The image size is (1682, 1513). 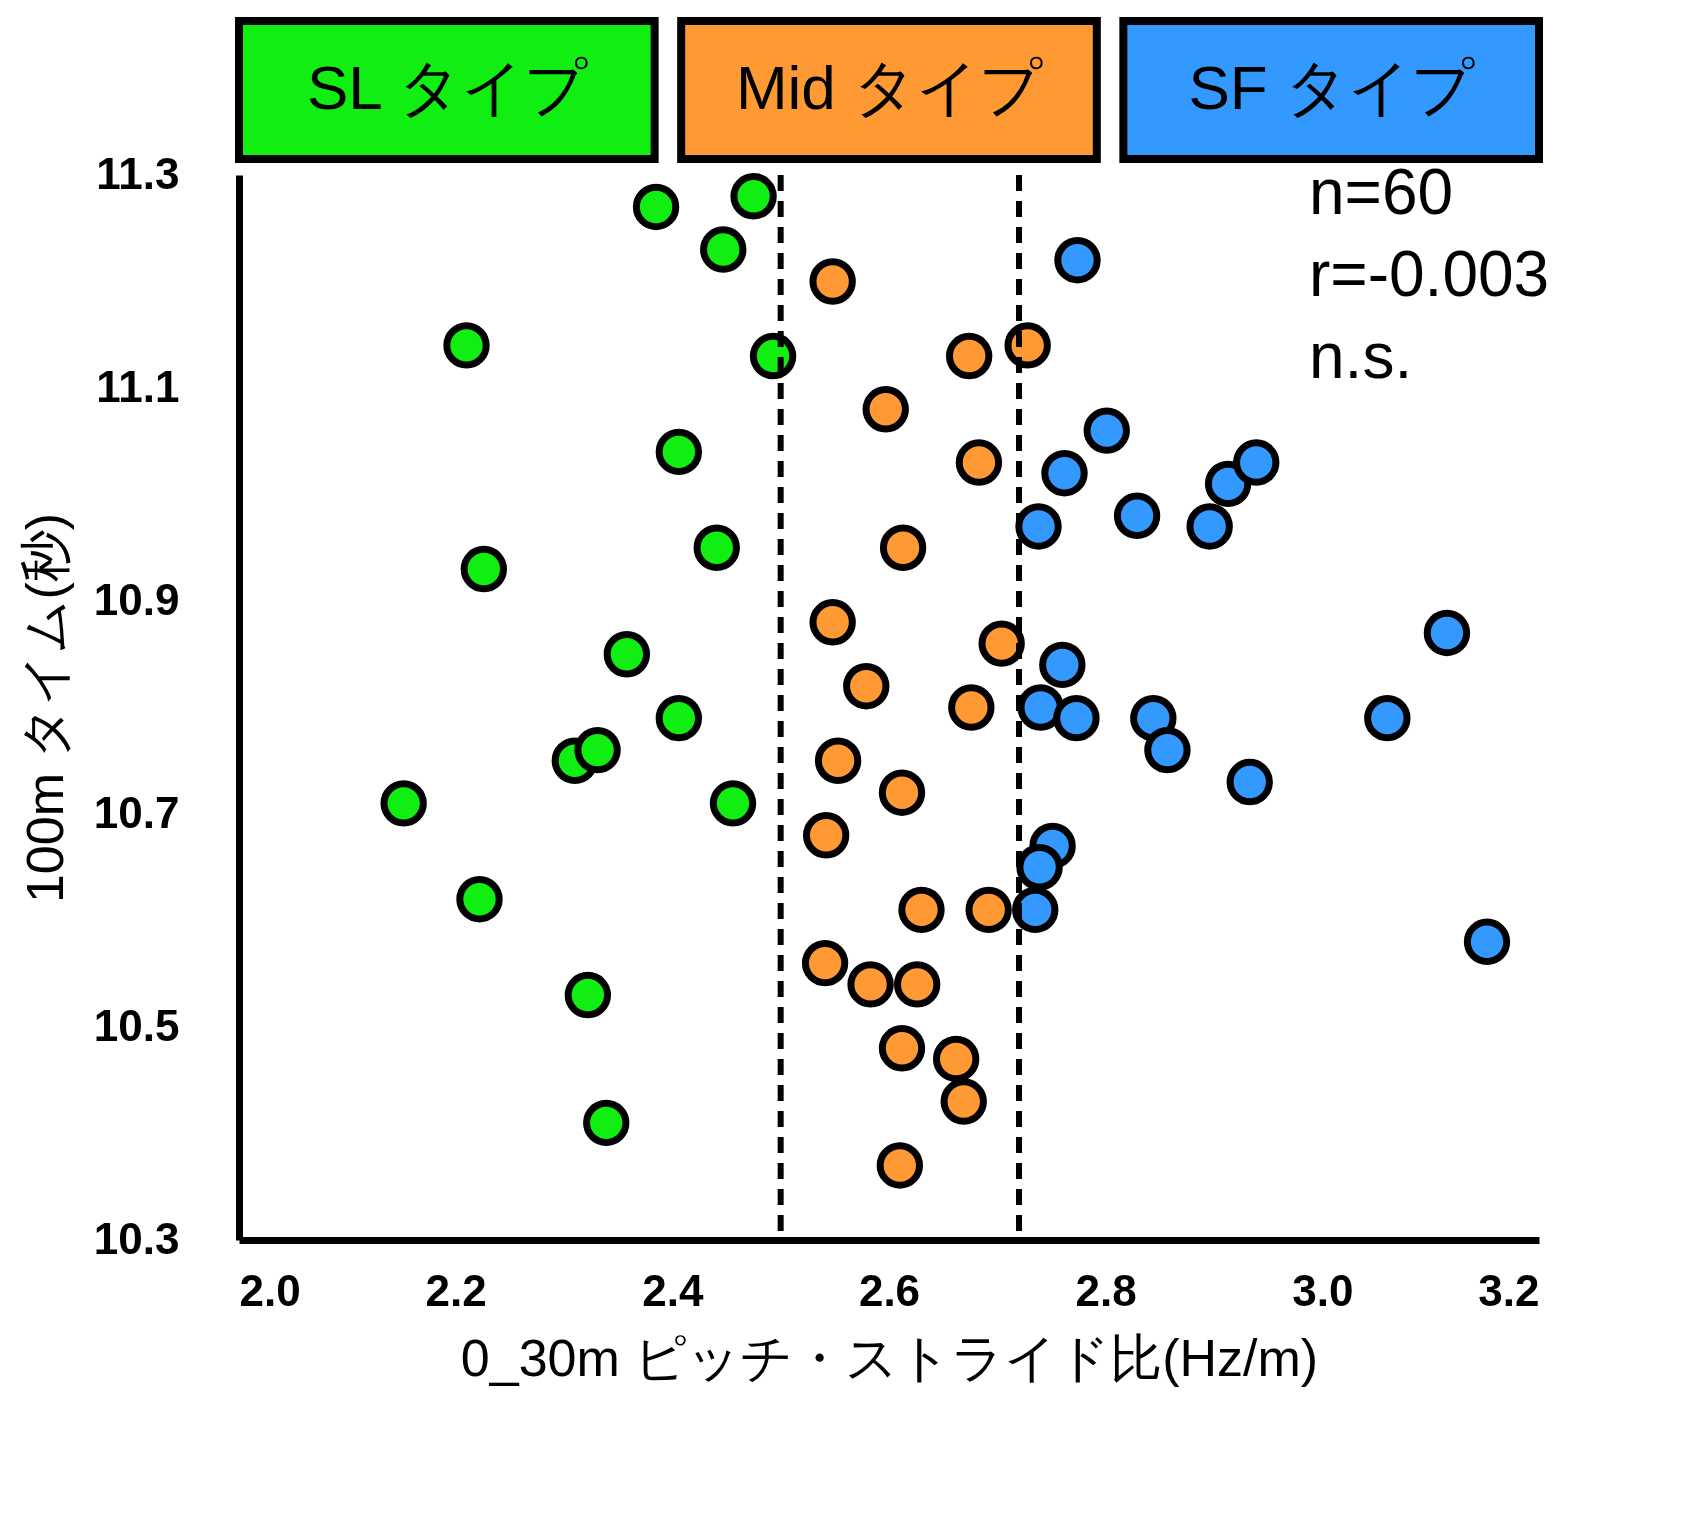 What do you see at coordinates (1361, 356) in the screenshot?
I see `annotation: n.s.` at bounding box center [1361, 356].